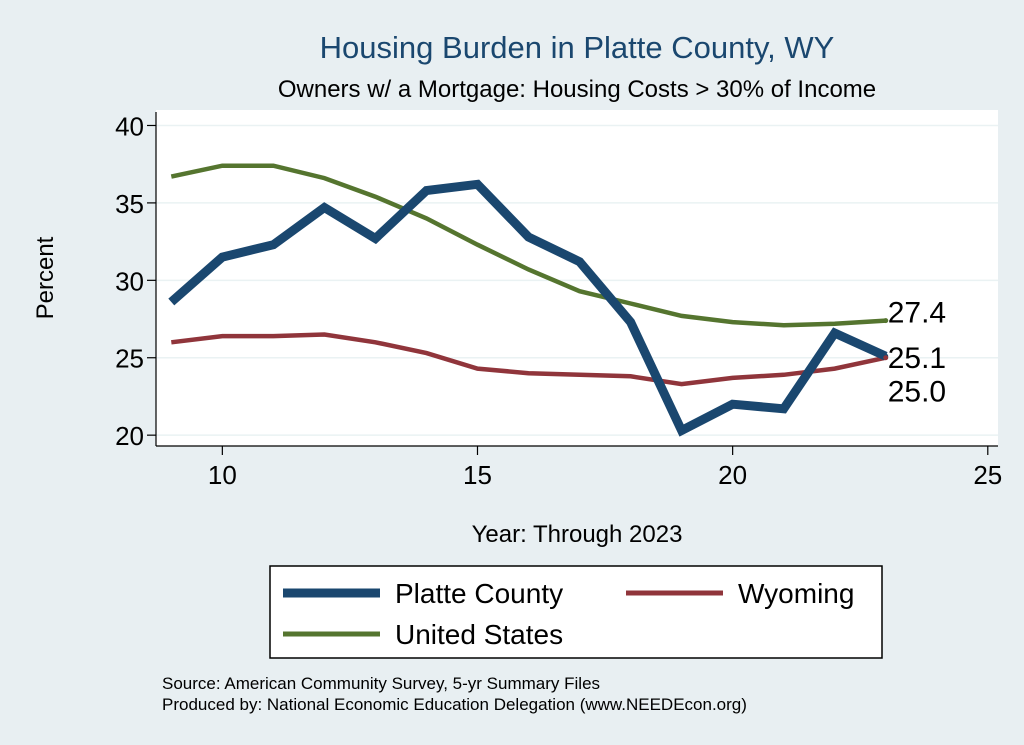 The width and height of the screenshot is (1024, 745). What do you see at coordinates (129, 126) in the screenshot?
I see `y-tick-label: 40` at bounding box center [129, 126].